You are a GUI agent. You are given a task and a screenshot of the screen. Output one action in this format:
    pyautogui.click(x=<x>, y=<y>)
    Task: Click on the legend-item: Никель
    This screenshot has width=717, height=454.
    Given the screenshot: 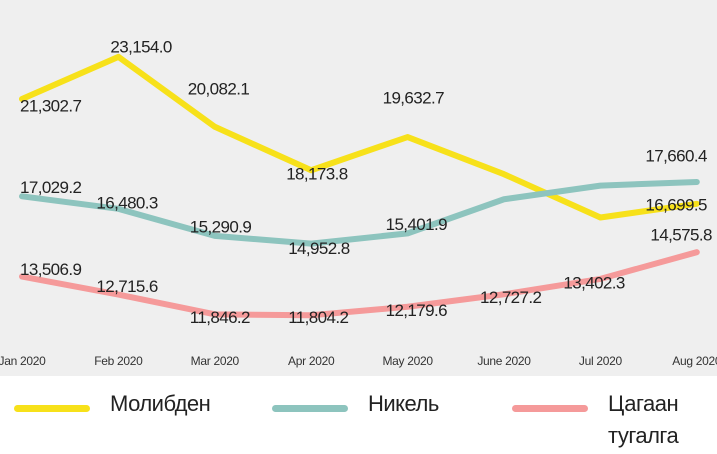 What is the action you would take?
    pyautogui.click(x=355, y=404)
    